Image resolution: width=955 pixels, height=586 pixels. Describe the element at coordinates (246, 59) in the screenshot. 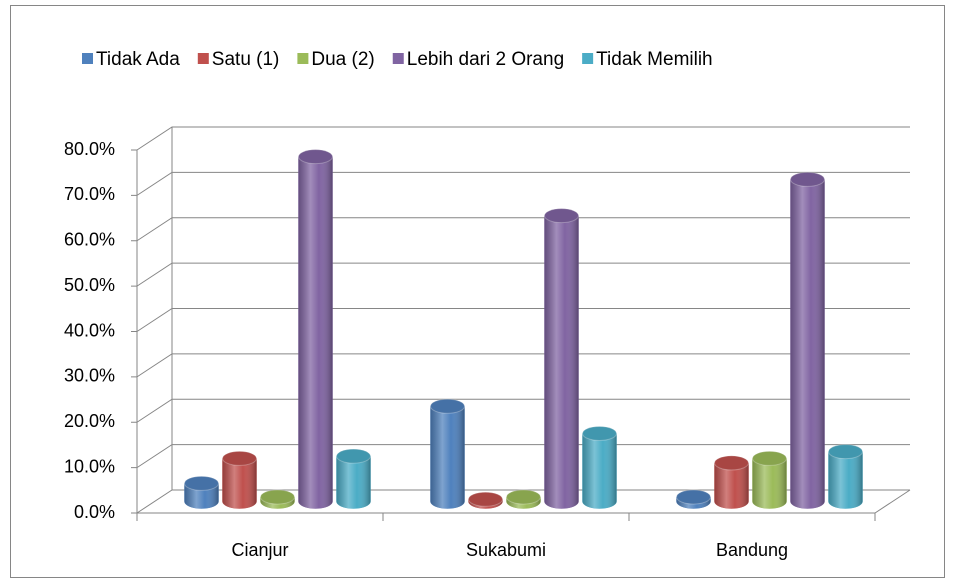

I see `legend-label: Satu (1)` at that location.